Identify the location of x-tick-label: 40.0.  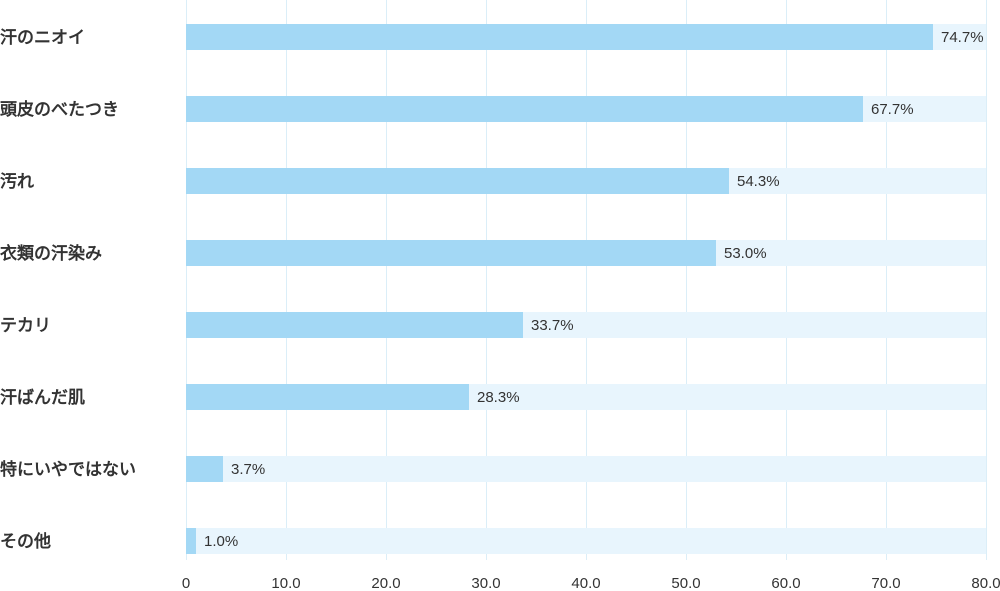
(585, 583).